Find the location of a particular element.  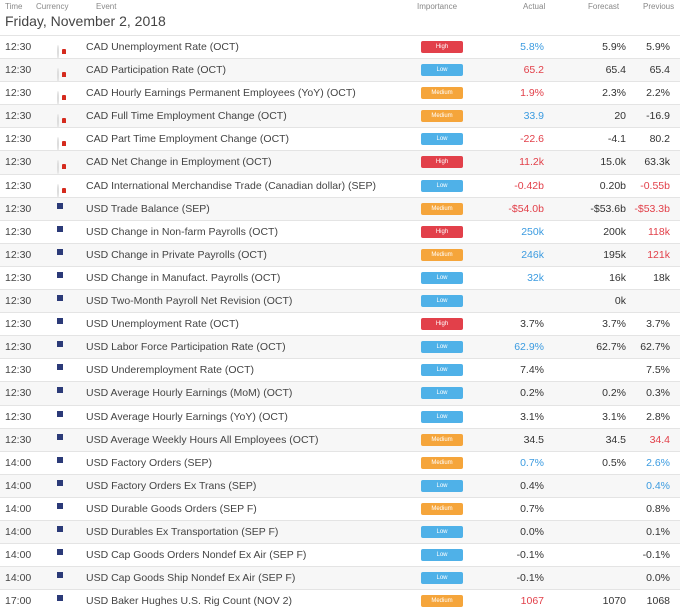

event-name: USD Durables Ex Transportation (SEP F) is located at coordinates (182, 531).